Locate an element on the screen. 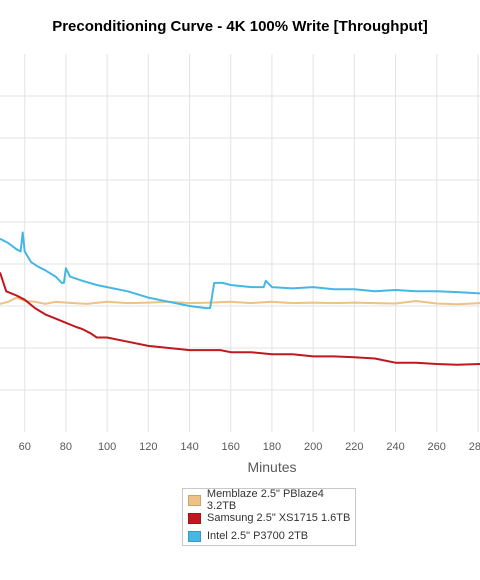  legend-item: Intel 2.5" P3700 2TB is located at coordinates (271, 536).